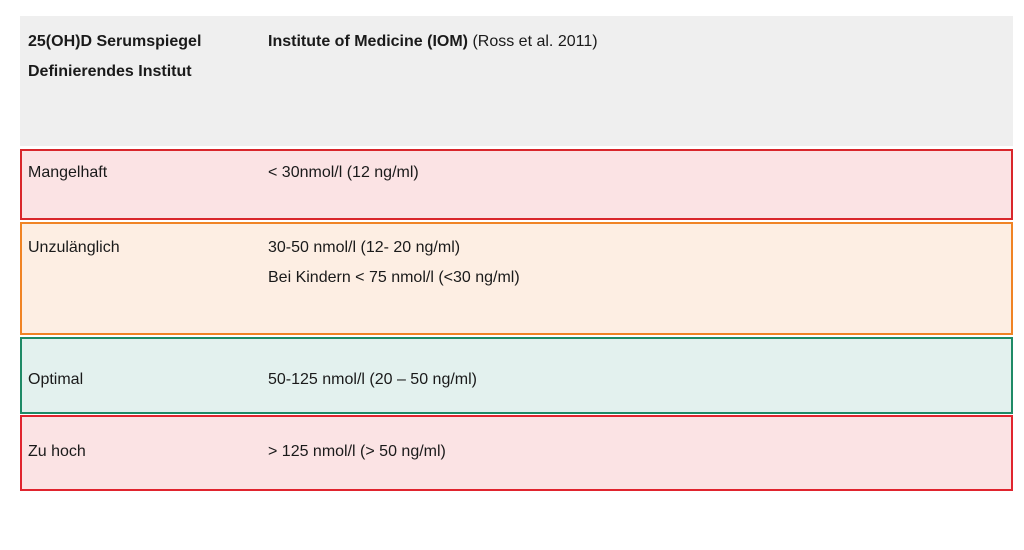  I want to click on row-label: Unzulänglich, so click(74, 247).